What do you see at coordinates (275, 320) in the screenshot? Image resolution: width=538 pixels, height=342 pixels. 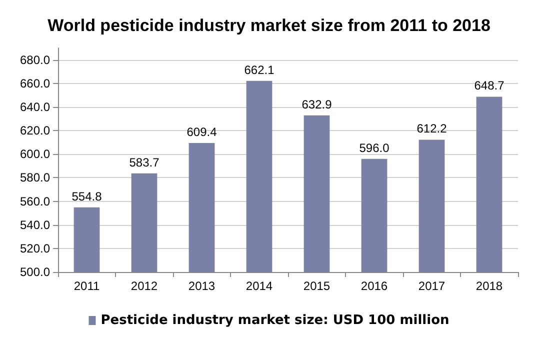 I see `legend-label: Pesticide industry market size: USD 100 million` at bounding box center [275, 320].